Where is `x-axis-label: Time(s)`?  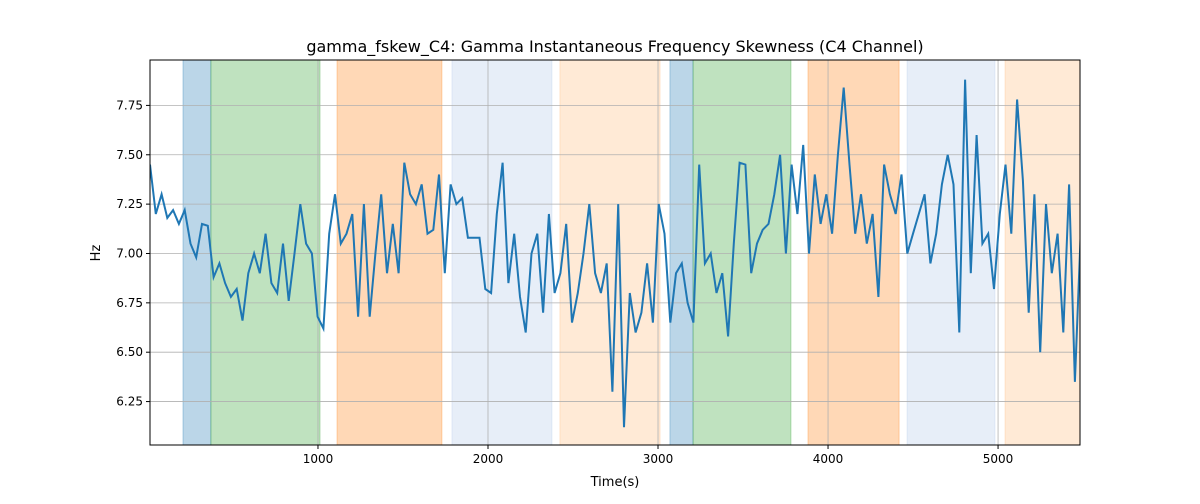
x-axis-label: Time(s) is located at coordinates (615, 482).